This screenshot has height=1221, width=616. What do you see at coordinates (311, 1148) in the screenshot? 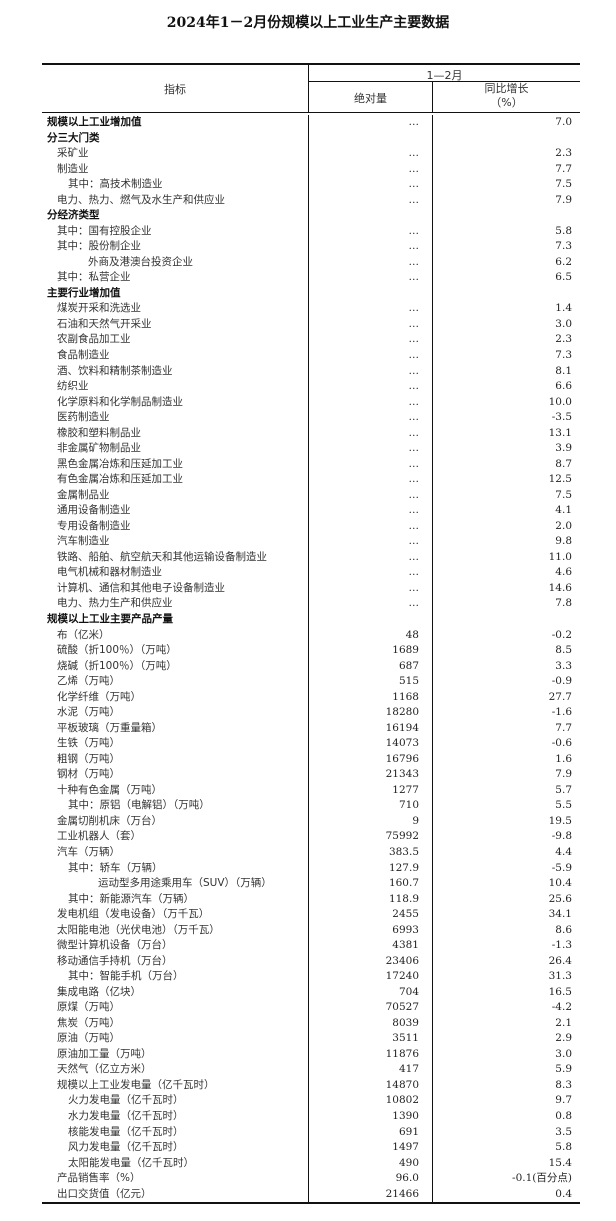
I see `table-row: 风力发电量（亿千瓦时） 1497 5.8` at bounding box center [311, 1148].